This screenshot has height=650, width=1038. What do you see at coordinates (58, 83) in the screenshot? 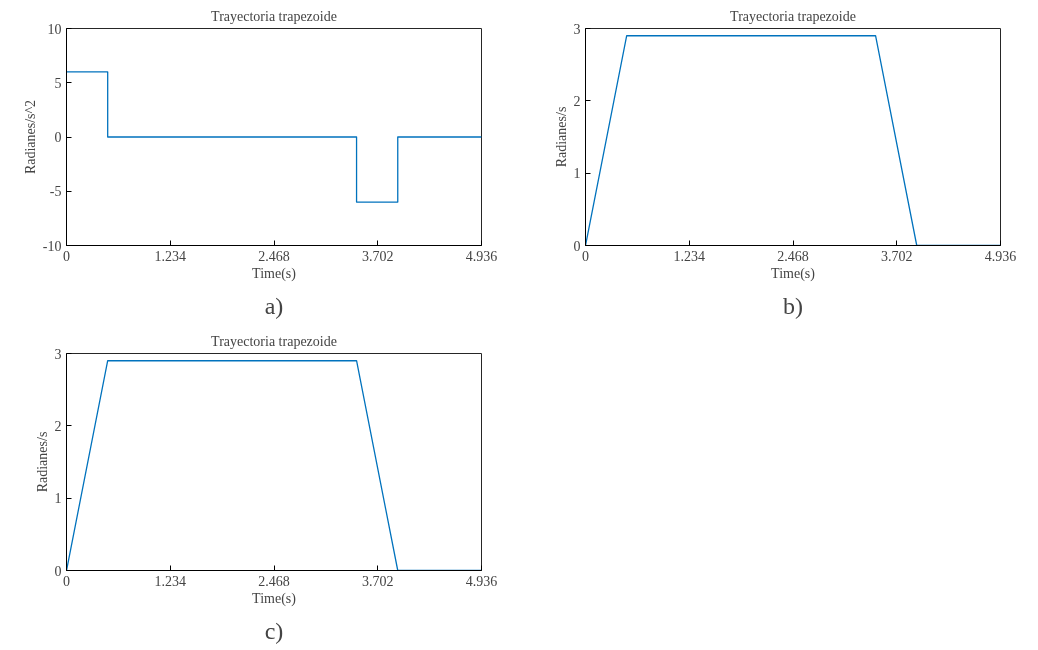
I see `y-tick-label: 5` at bounding box center [58, 83].